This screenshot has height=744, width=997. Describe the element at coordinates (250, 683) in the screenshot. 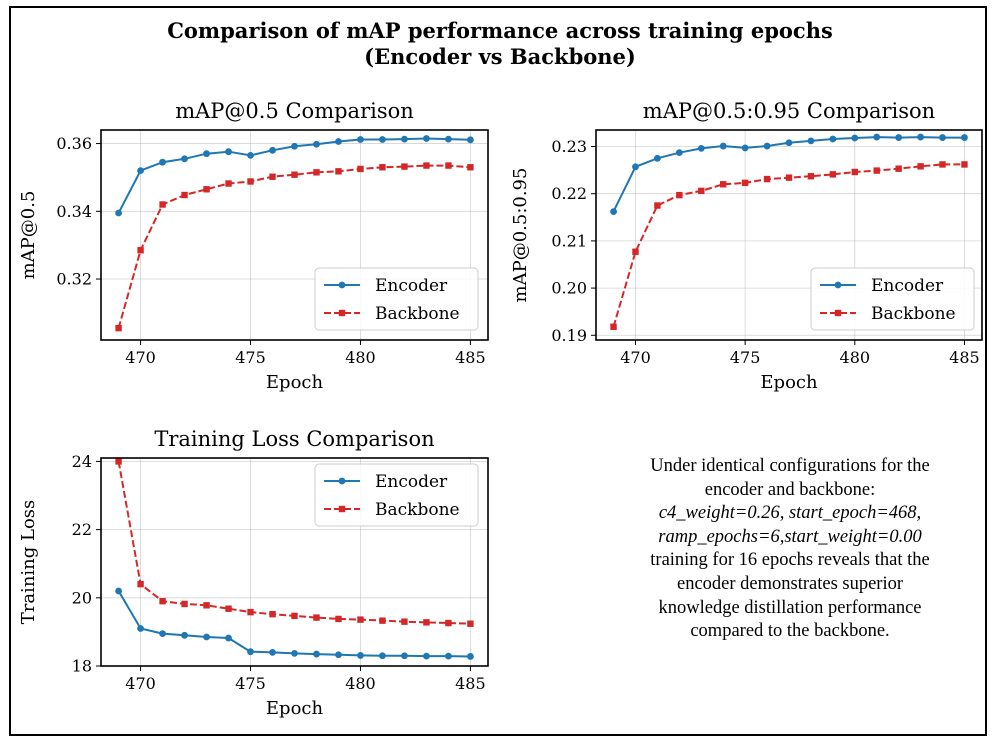

I see `x-tick-label: 475` at that location.